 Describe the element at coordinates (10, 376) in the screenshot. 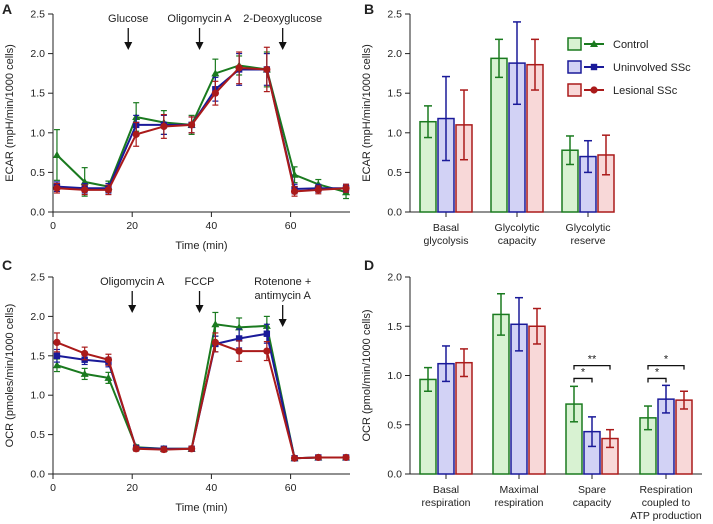

I see `y-axis-title: OCR (pmoles/min/1000 cells)` at that location.